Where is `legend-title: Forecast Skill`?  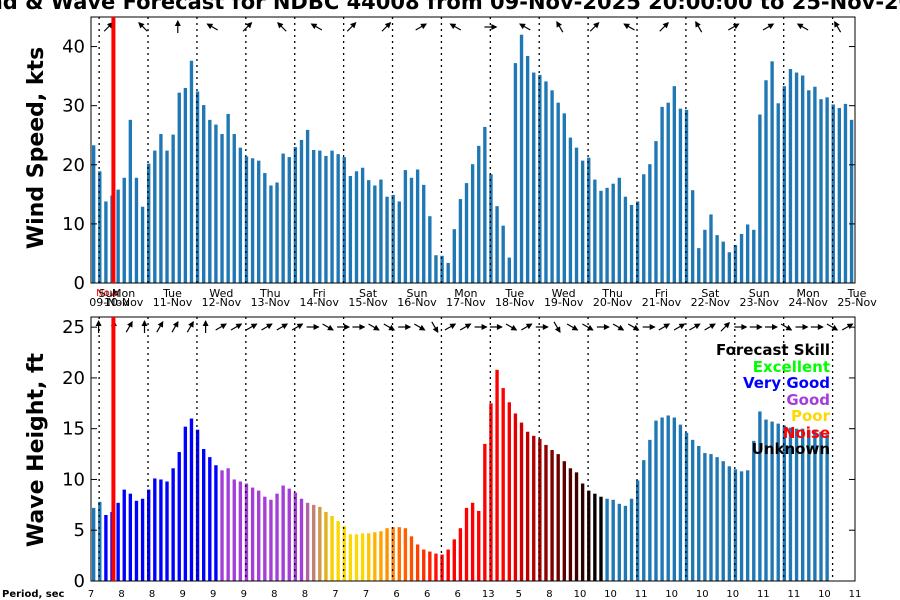 legend-title: Forecast Skill is located at coordinates (773, 350).